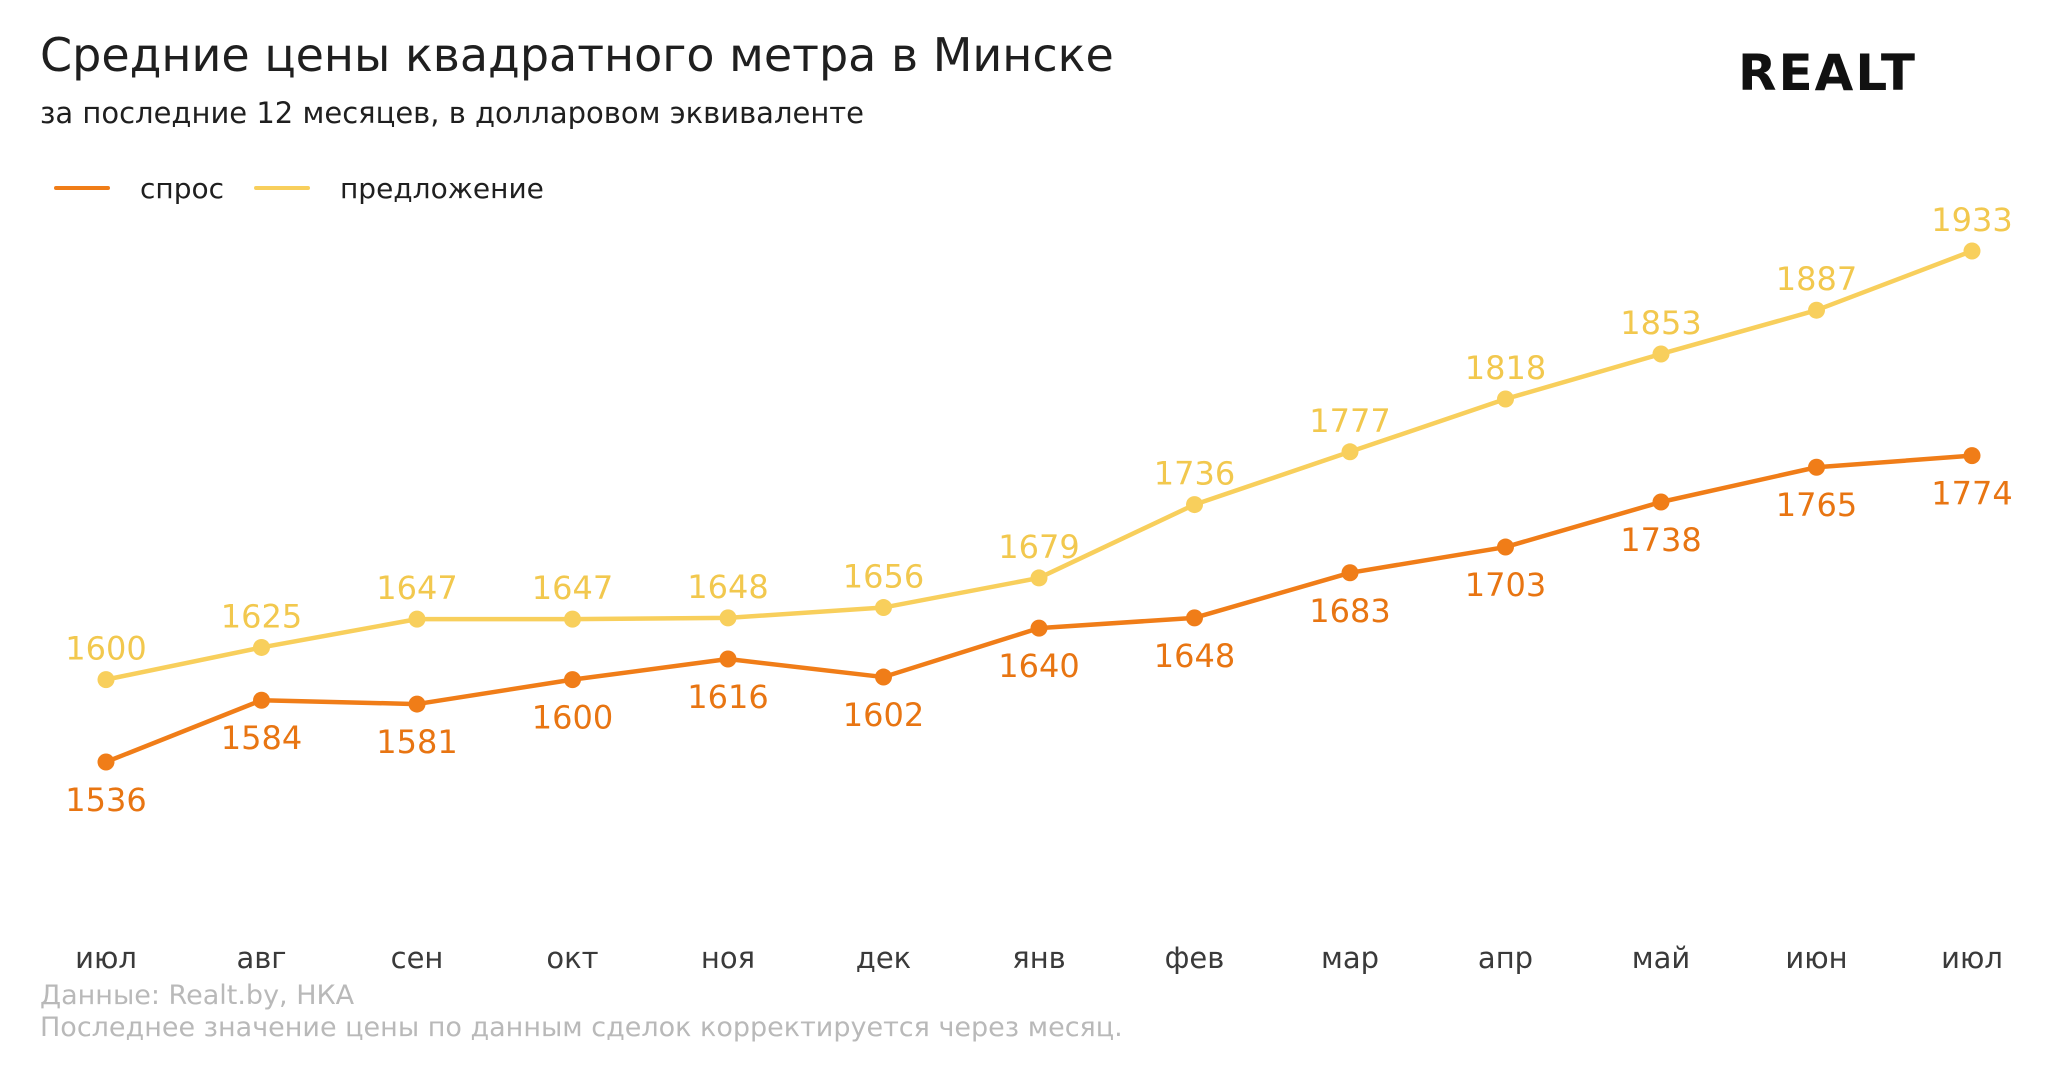 The height and width of the screenshot is (1083, 2048). I want to click on x-tick-label-8: мар, so click(1350, 958).